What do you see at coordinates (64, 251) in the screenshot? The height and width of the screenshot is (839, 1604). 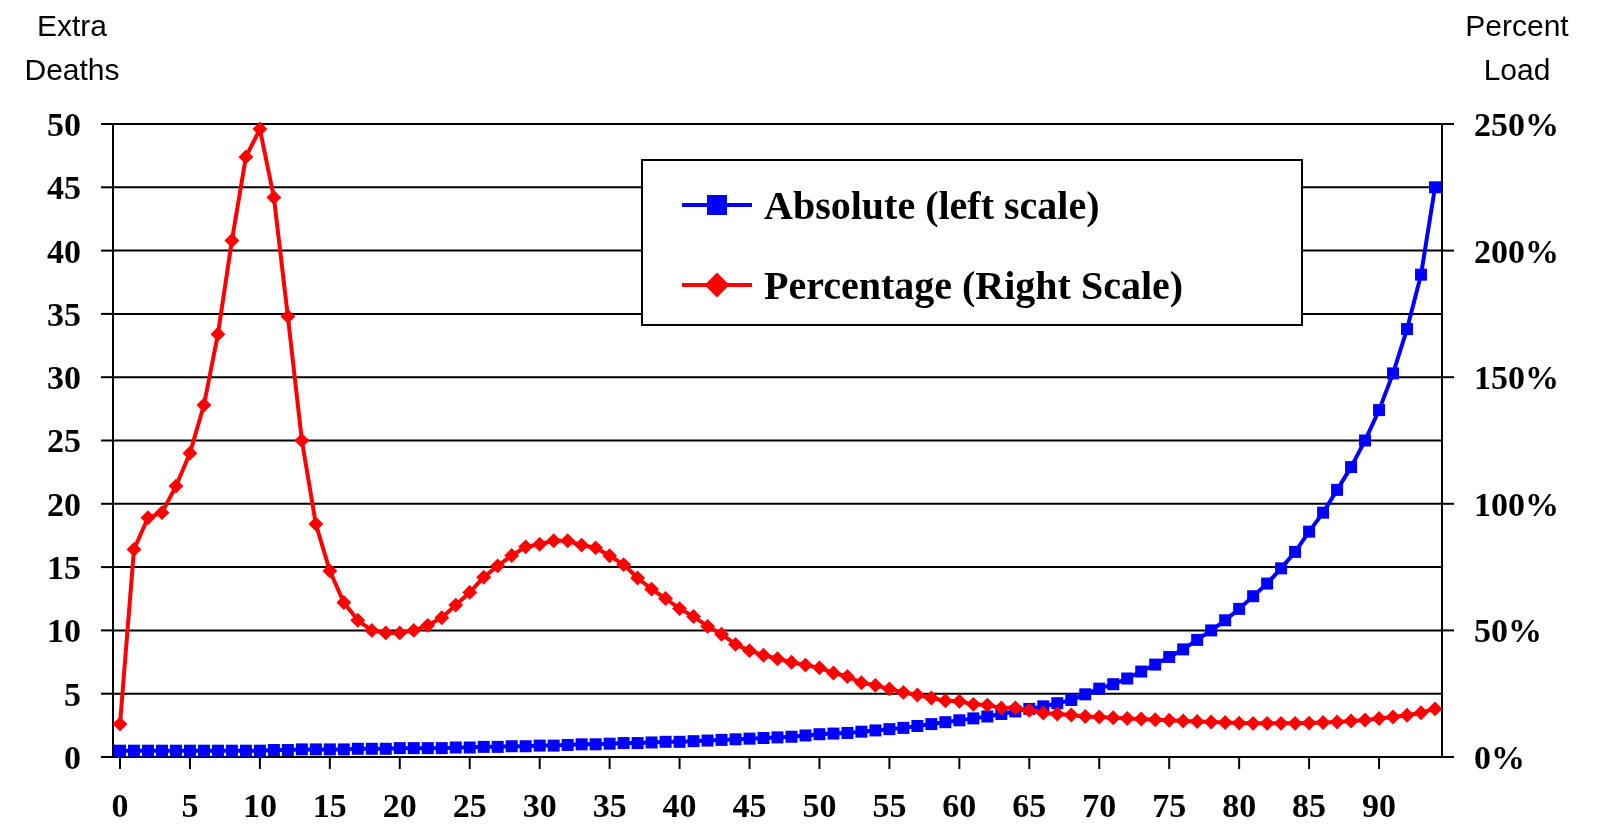 I see `y-tick-label: 40` at bounding box center [64, 251].